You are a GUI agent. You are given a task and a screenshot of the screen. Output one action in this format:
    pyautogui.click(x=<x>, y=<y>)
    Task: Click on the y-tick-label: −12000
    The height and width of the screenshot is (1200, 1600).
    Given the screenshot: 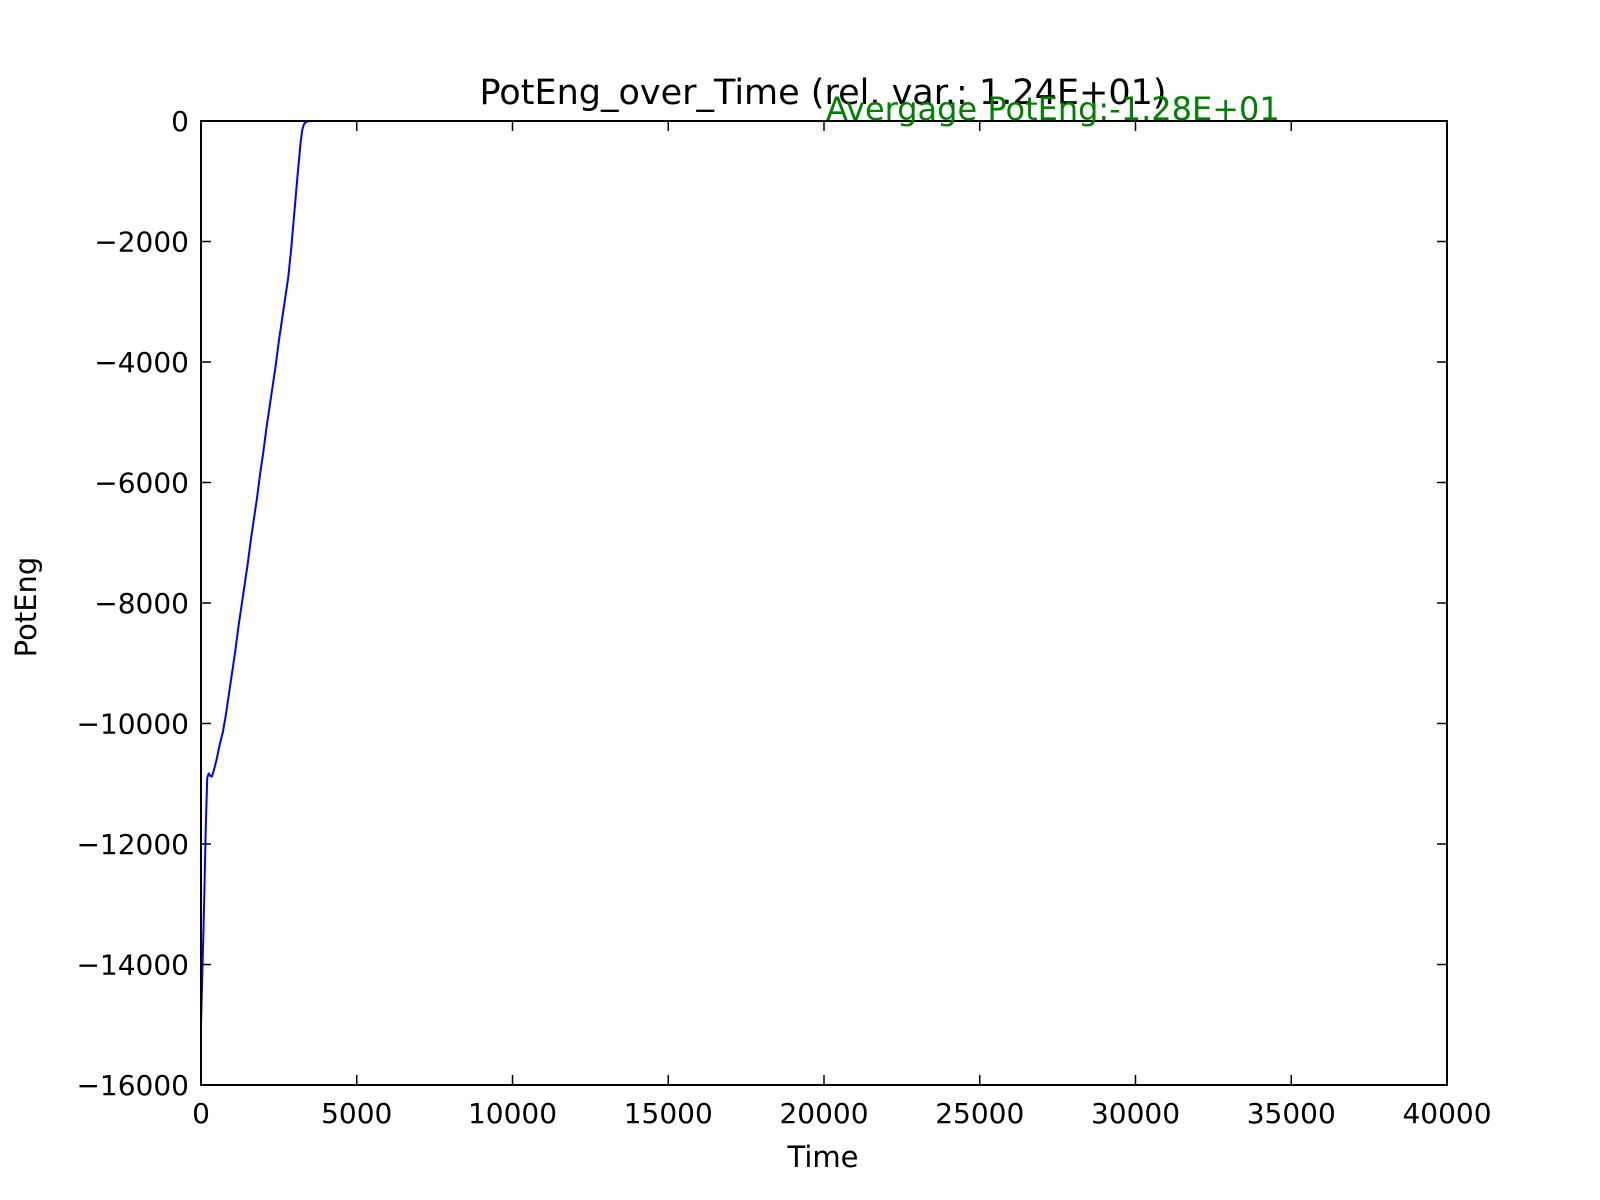 What is the action you would take?
    pyautogui.click(x=132, y=844)
    